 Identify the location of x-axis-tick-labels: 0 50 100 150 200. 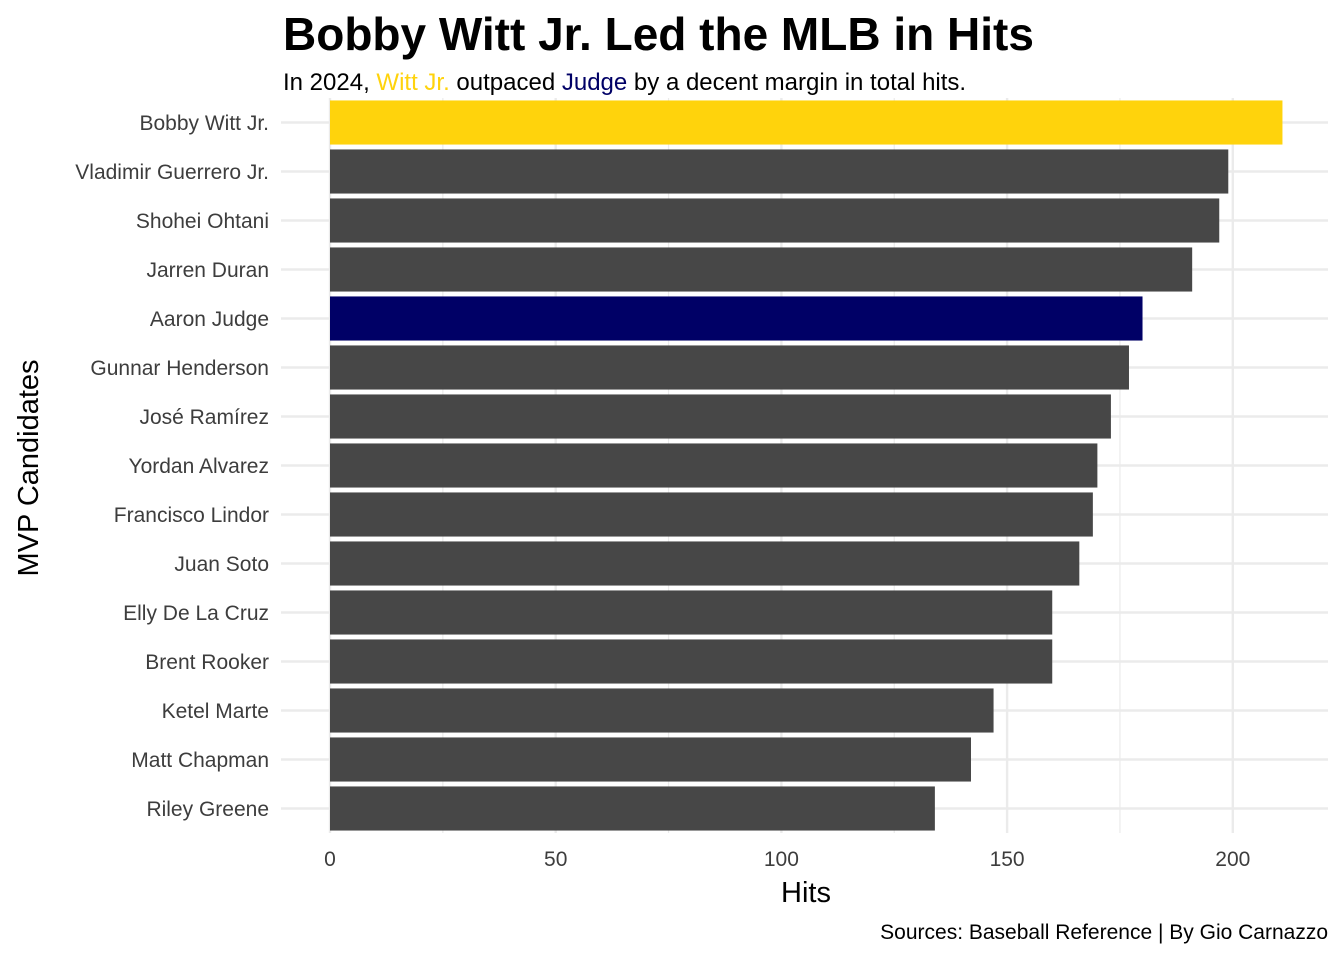
(787, 859).